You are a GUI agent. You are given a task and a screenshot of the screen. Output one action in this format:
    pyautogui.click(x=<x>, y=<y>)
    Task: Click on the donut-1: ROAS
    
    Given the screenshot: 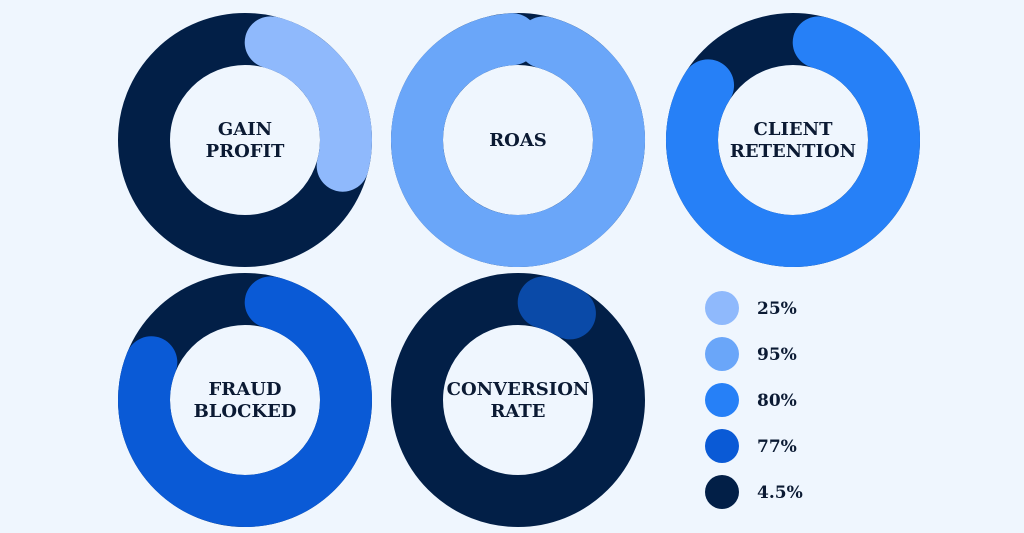 What is the action you would take?
    pyautogui.click(x=518, y=140)
    